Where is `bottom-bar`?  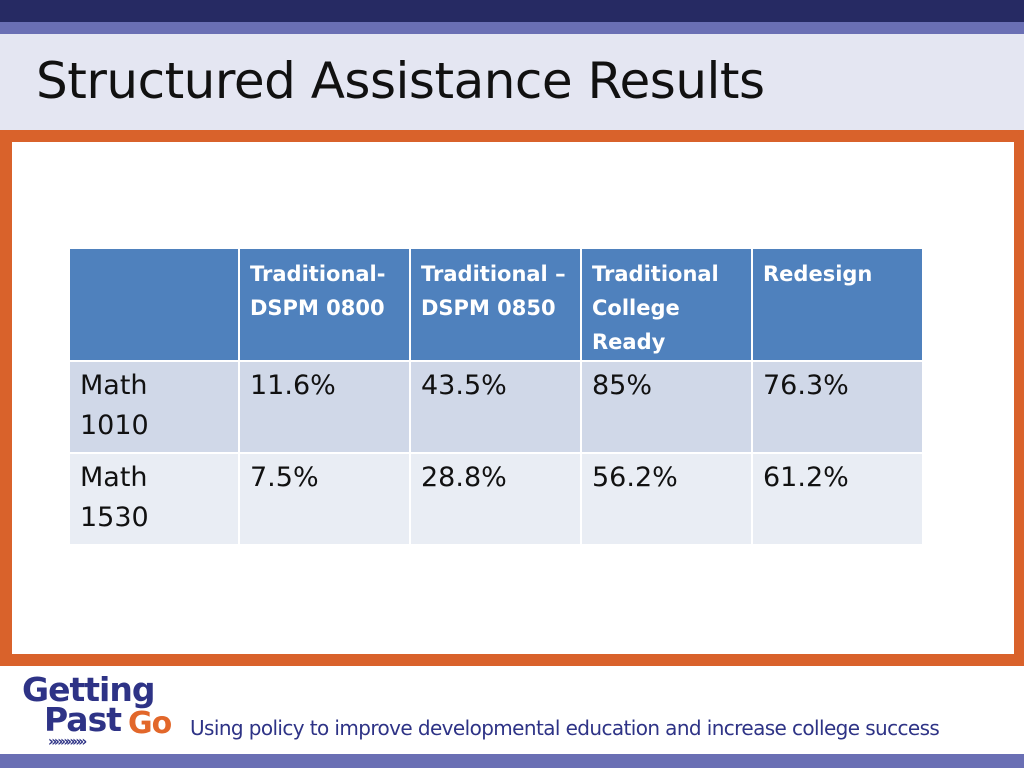 bottom-bar is located at coordinates (512, 761).